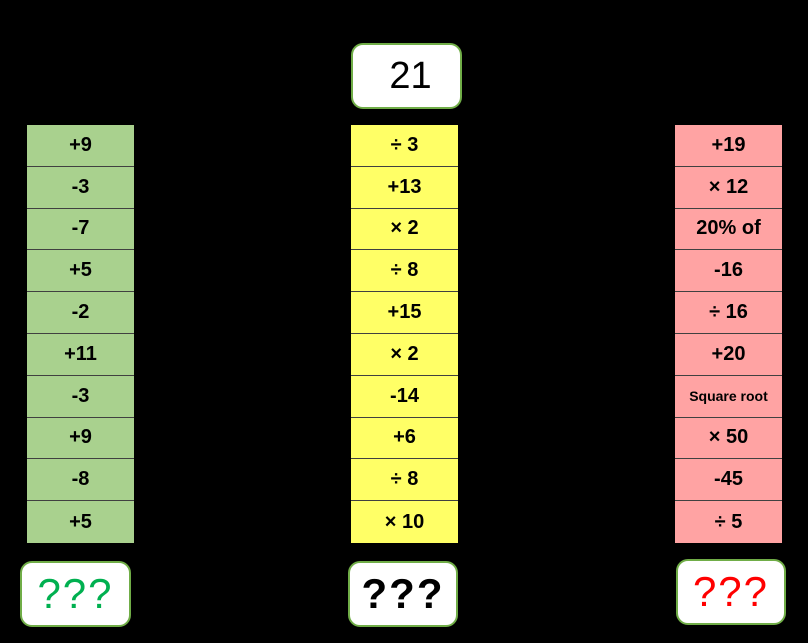  What do you see at coordinates (728, 271) in the screenshot?
I see `hard-operation-cell: -16` at bounding box center [728, 271].